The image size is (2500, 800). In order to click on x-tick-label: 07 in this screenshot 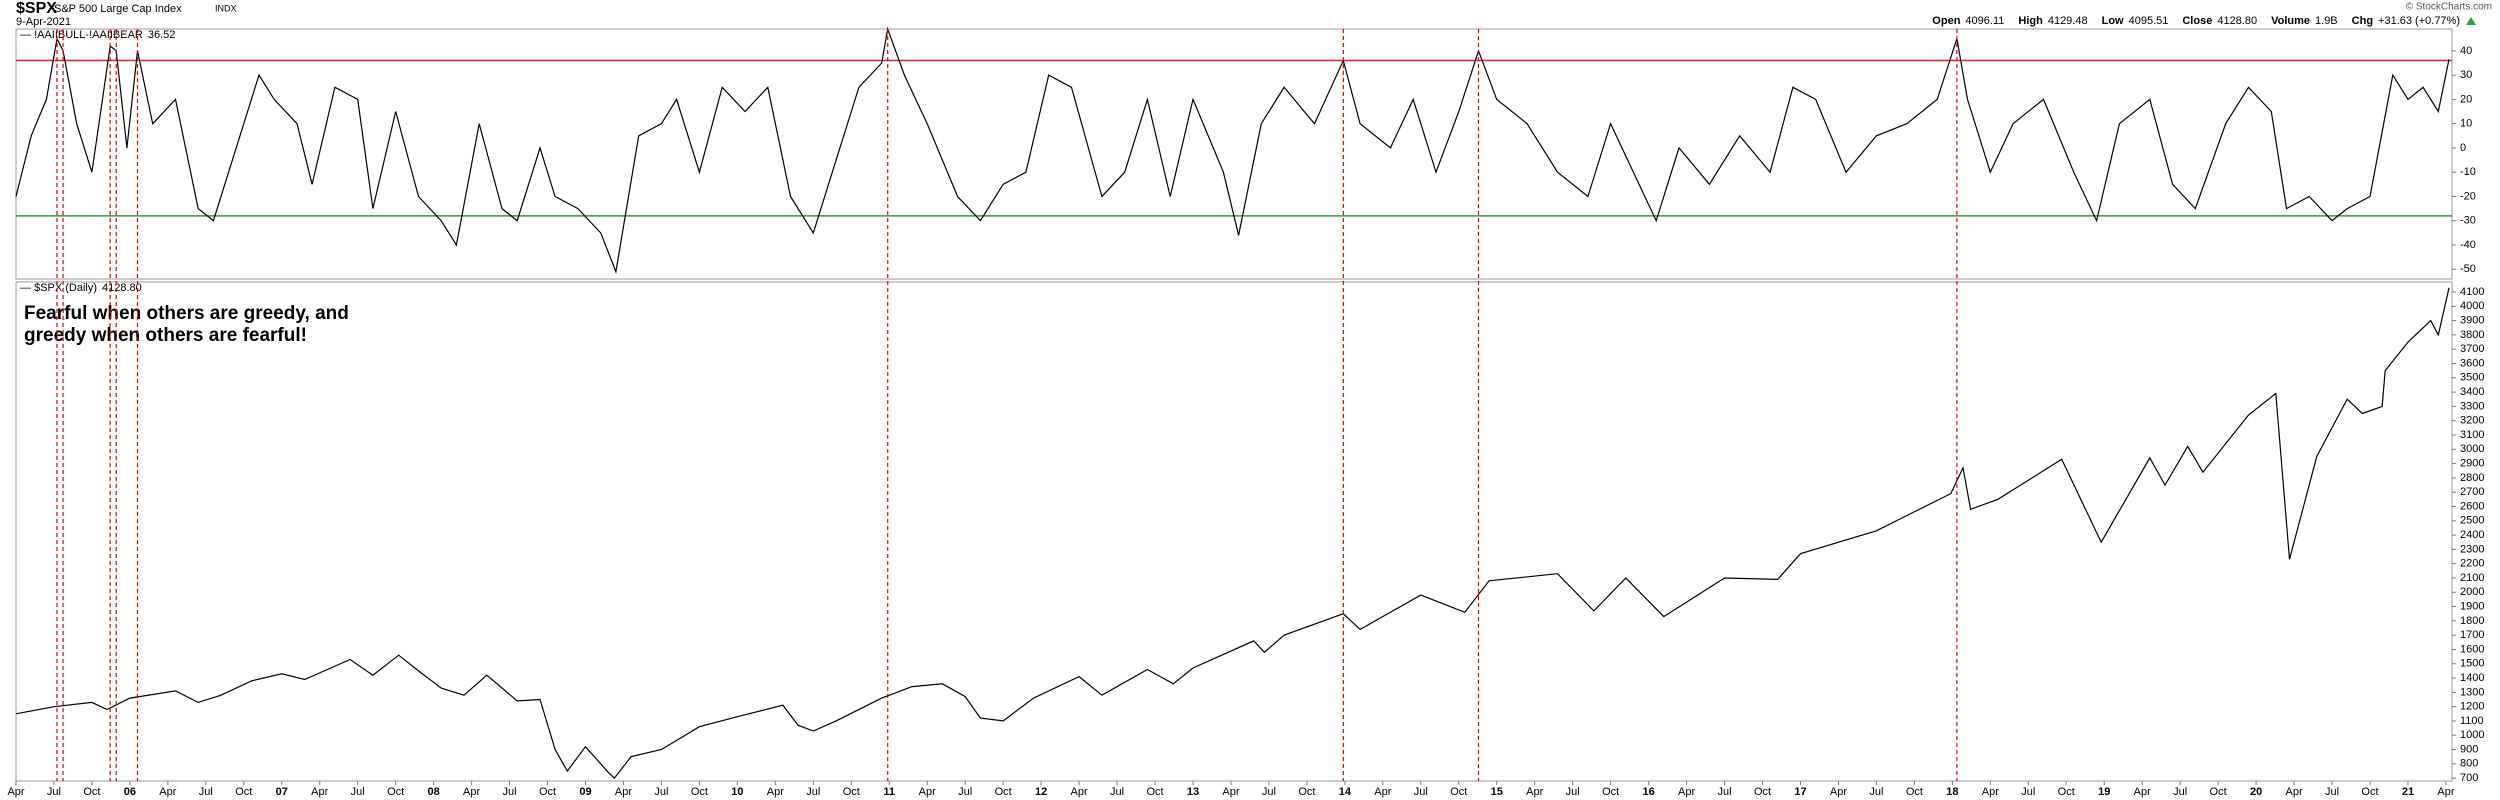, I will do `click(282, 792)`.